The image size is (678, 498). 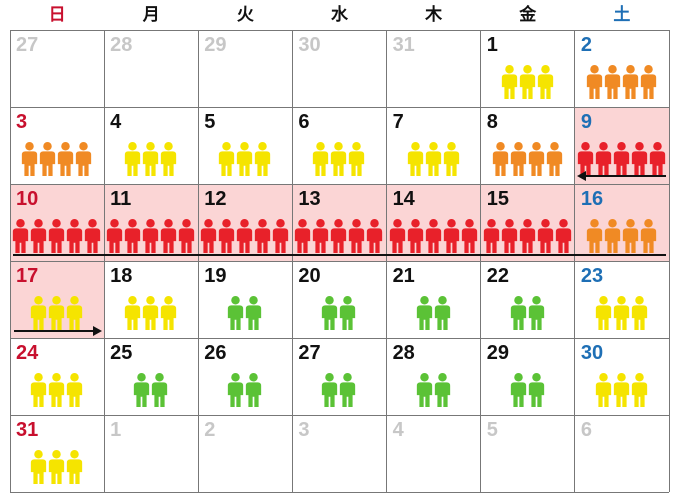 I want to click on day-cell: 10, so click(x=57, y=222).